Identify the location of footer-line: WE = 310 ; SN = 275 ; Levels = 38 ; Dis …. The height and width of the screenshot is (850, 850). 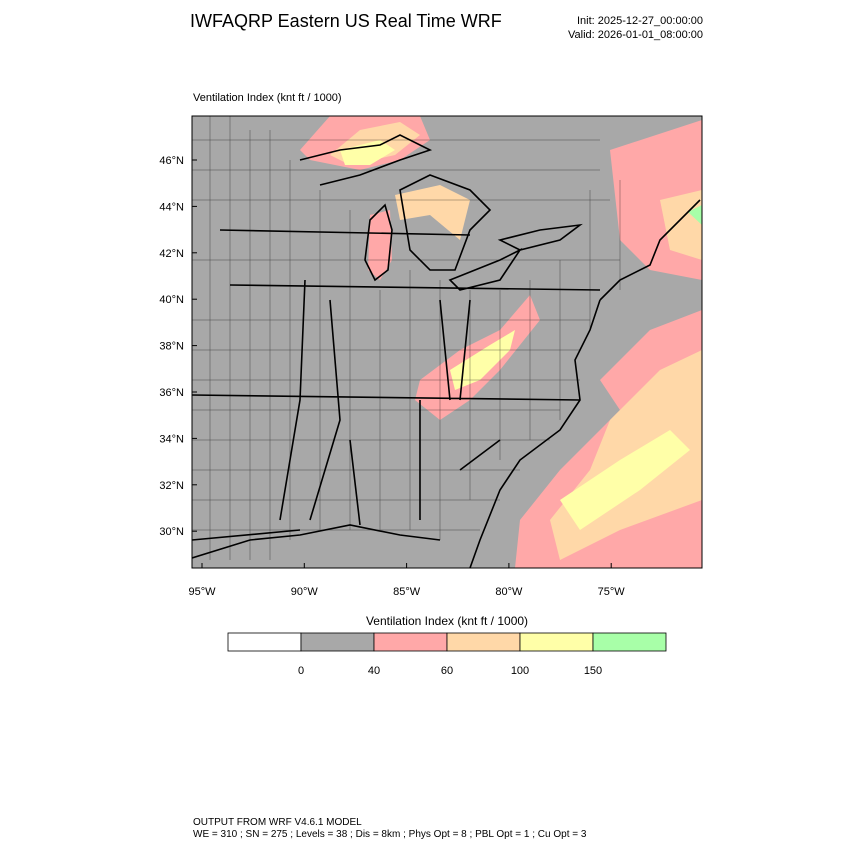
(390, 834).